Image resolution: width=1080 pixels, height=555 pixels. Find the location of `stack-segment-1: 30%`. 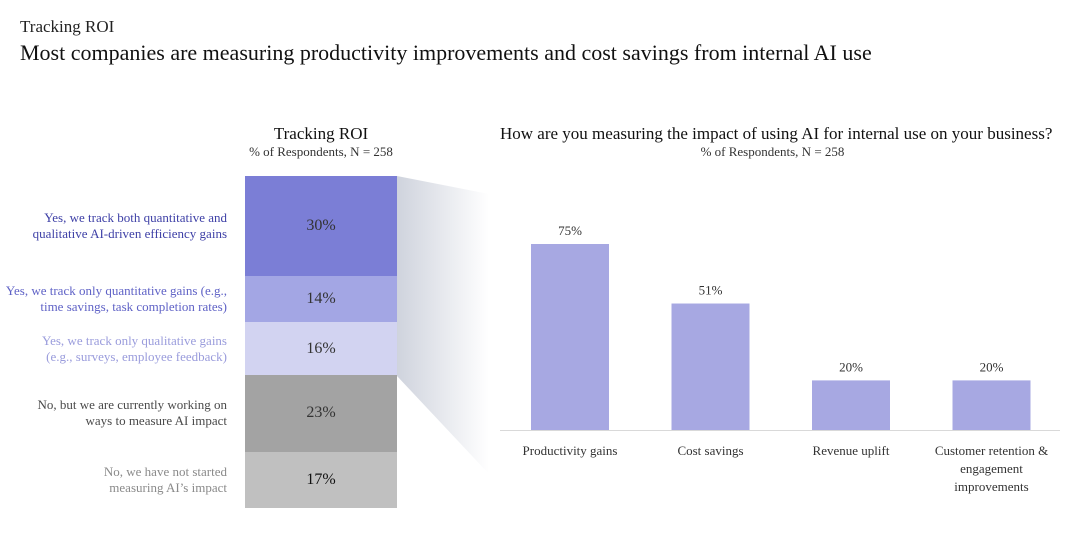

stack-segment-1: 30% is located at coordinates (321, 226).